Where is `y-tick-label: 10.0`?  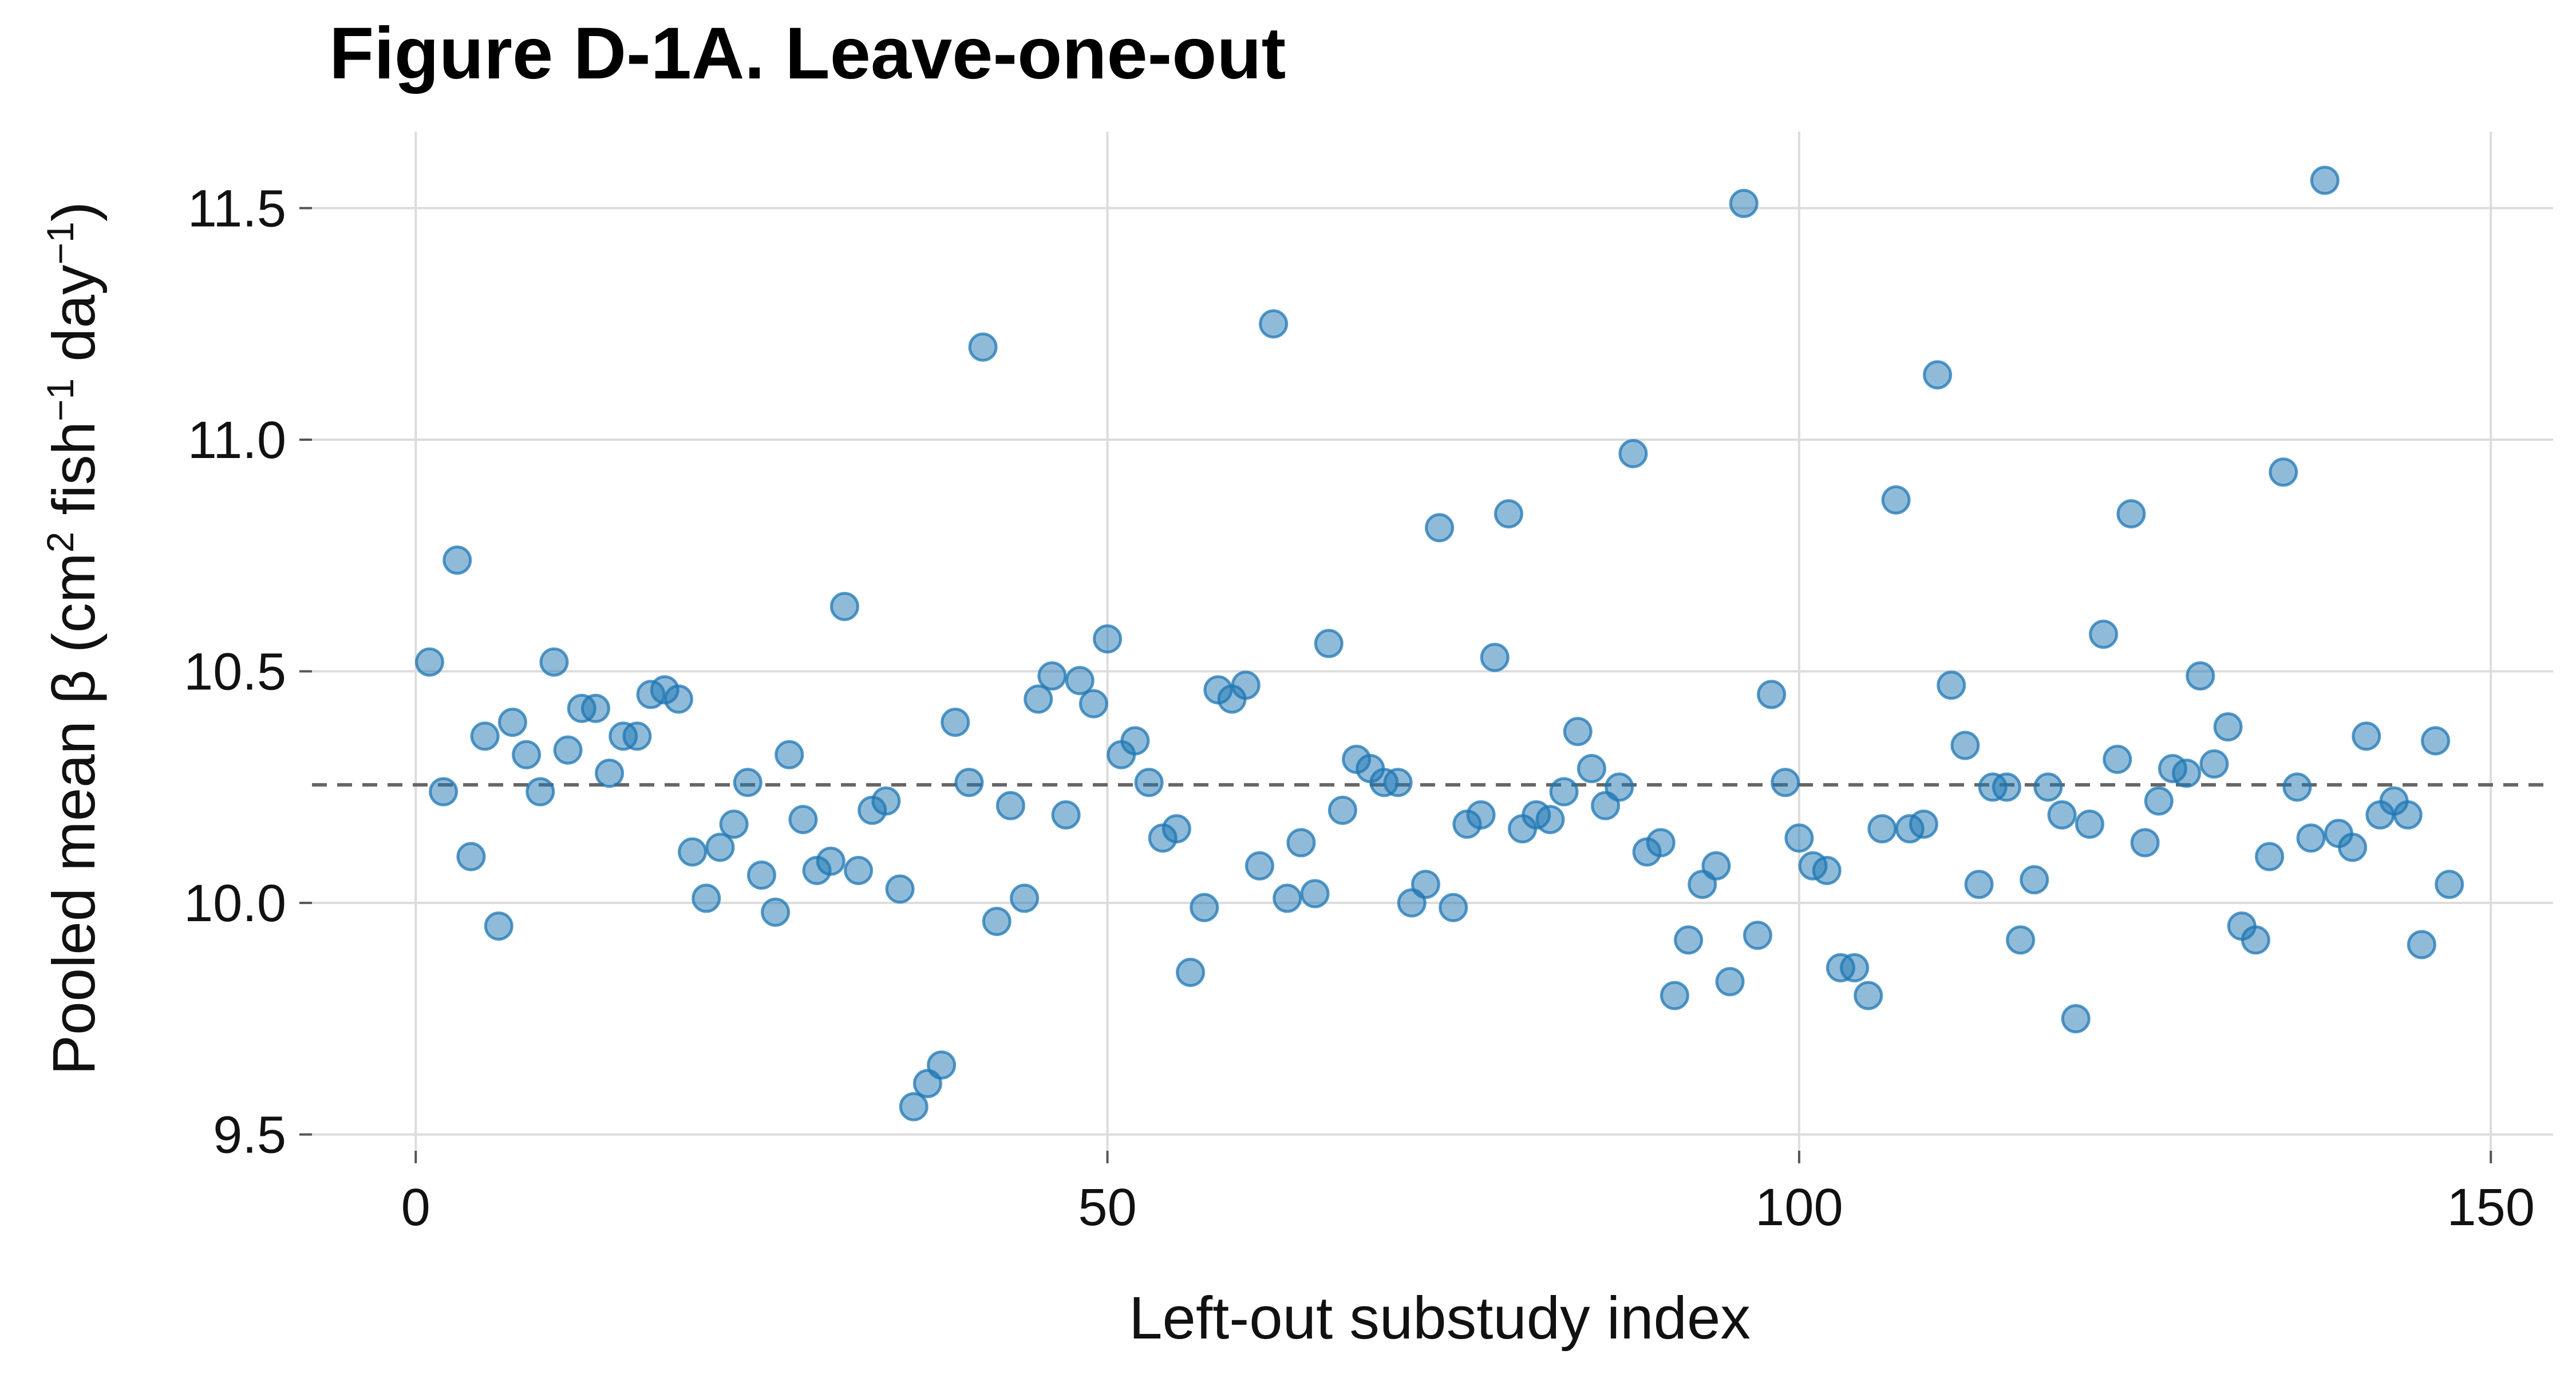
y-tick-label: 10.0 is located at coordinates (235, 904).